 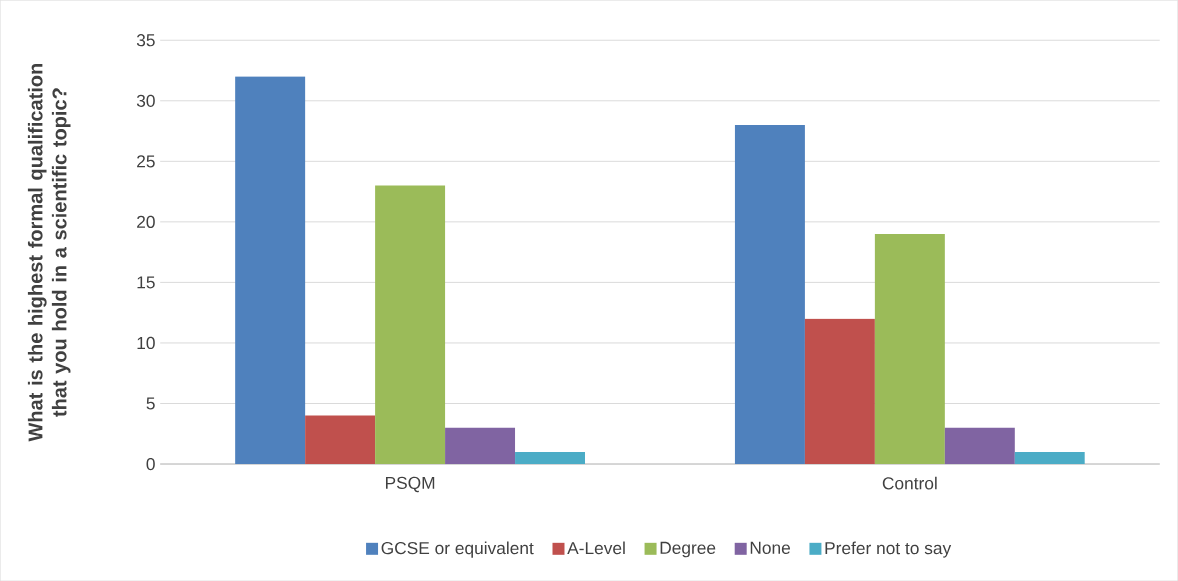 What do you see at coordinates (410, 484) in the screenshot?
I see `x-tick-label: PSQM` at bounding box center [410, 484].